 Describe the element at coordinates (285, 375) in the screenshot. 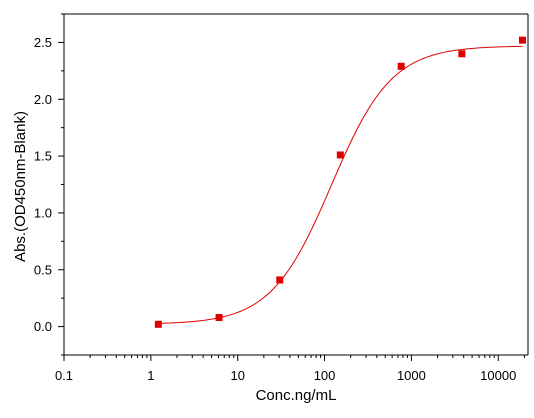

I see `x-axis-tick-labels: 0.1 1 10 100 1000 10000` at that location.